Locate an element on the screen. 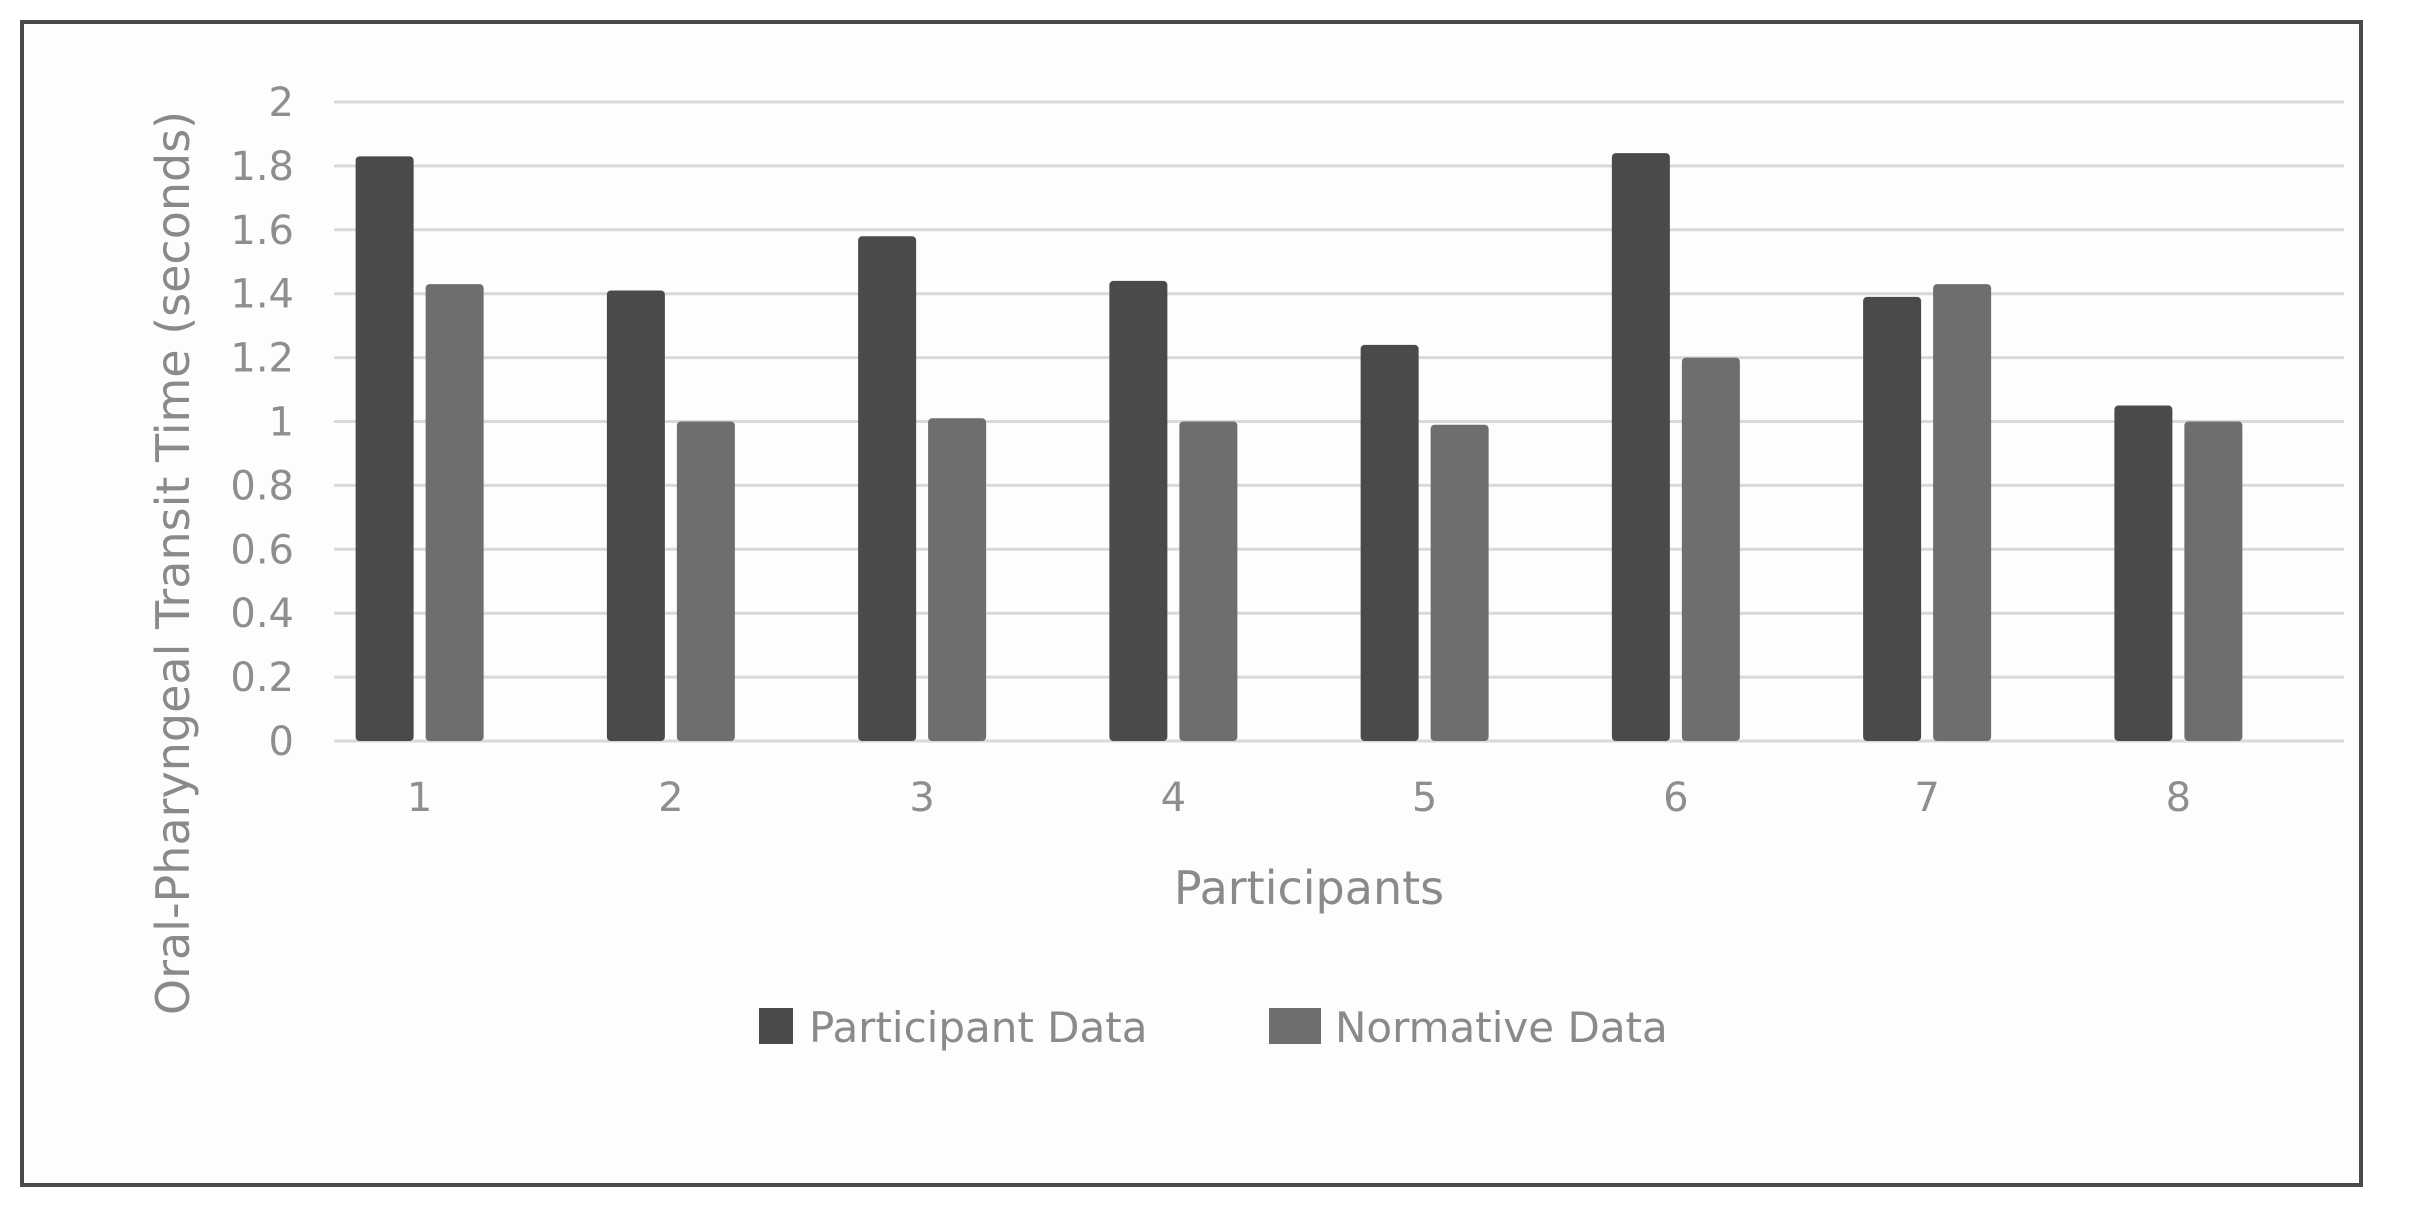 This screenshot has width=2423, height=1213. x-tick-label: 7 is located at coordinates (1926, 798).